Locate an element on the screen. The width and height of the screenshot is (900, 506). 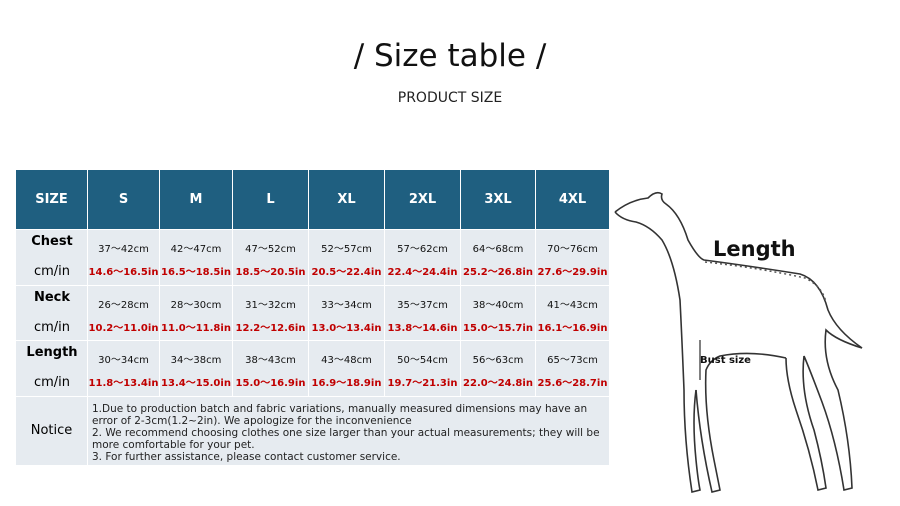
in-value: 20.5～22.4in is located at coordinates (346, 272).